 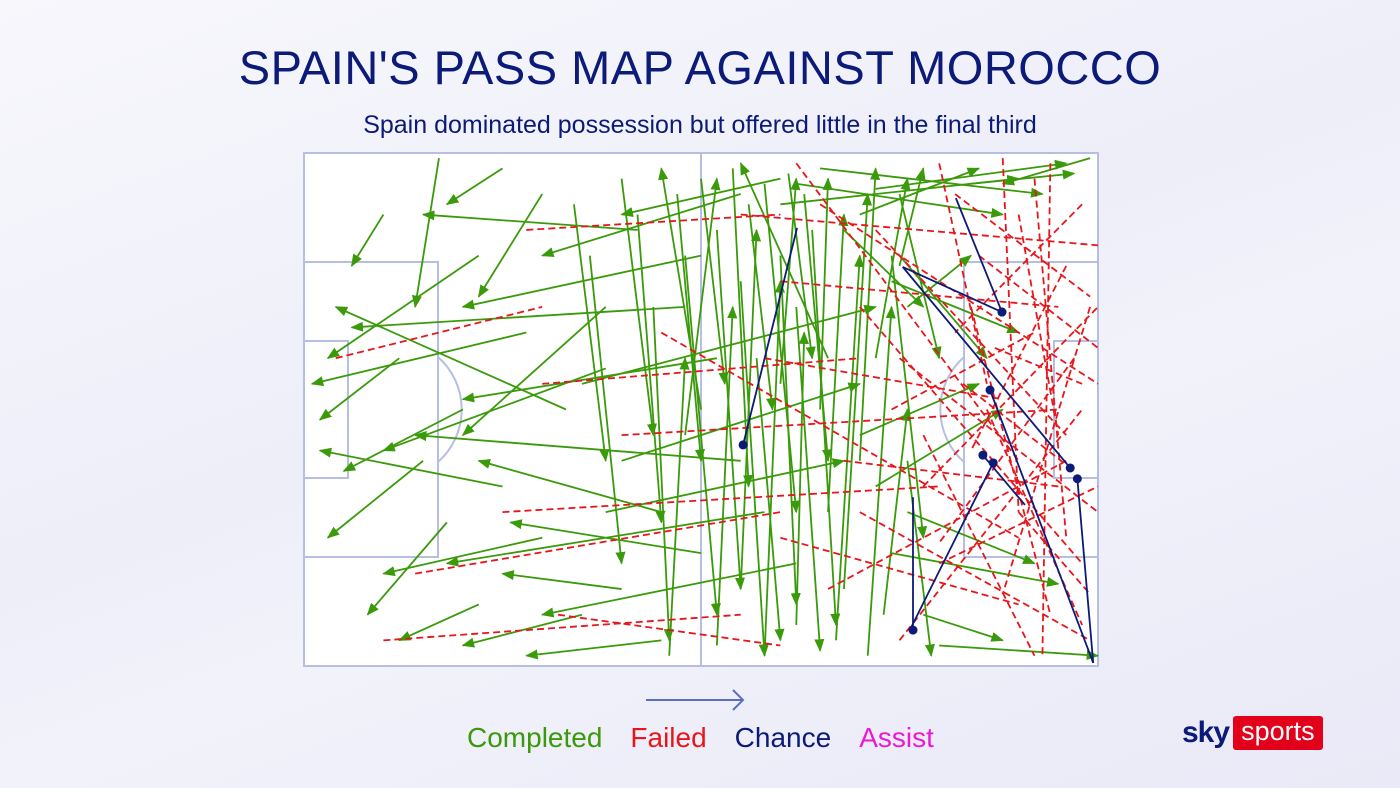 What do you see at coordinates (668, 737) in the screenshot?
I see `legend-failed: Failed` at bounding box center [668, 737].